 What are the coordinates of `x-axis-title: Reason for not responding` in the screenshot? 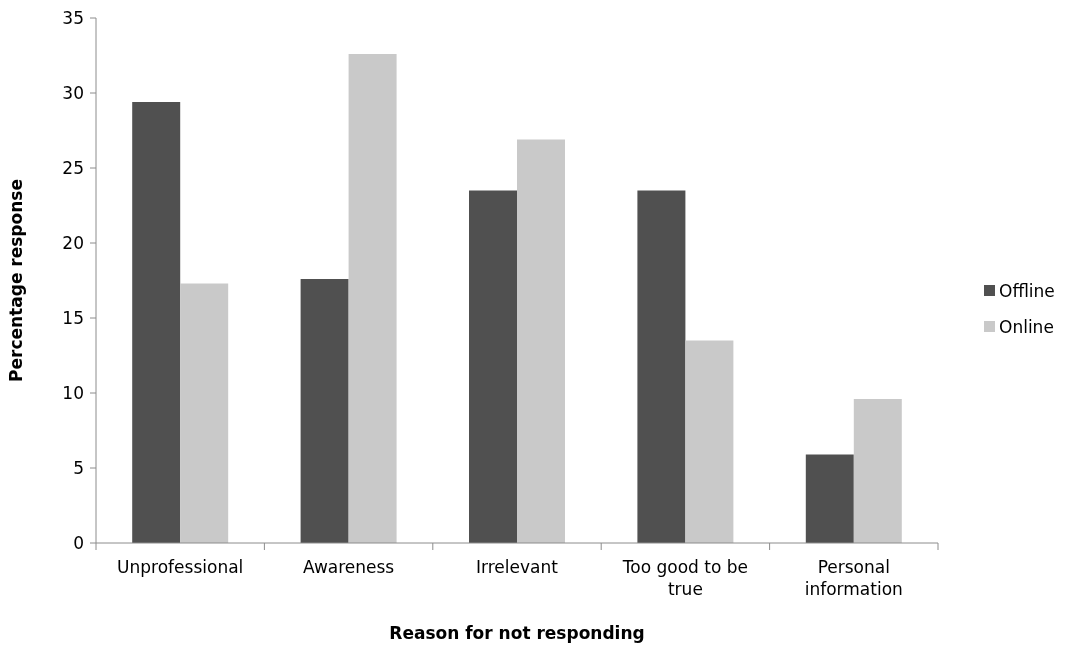 It's located at (517, 633).